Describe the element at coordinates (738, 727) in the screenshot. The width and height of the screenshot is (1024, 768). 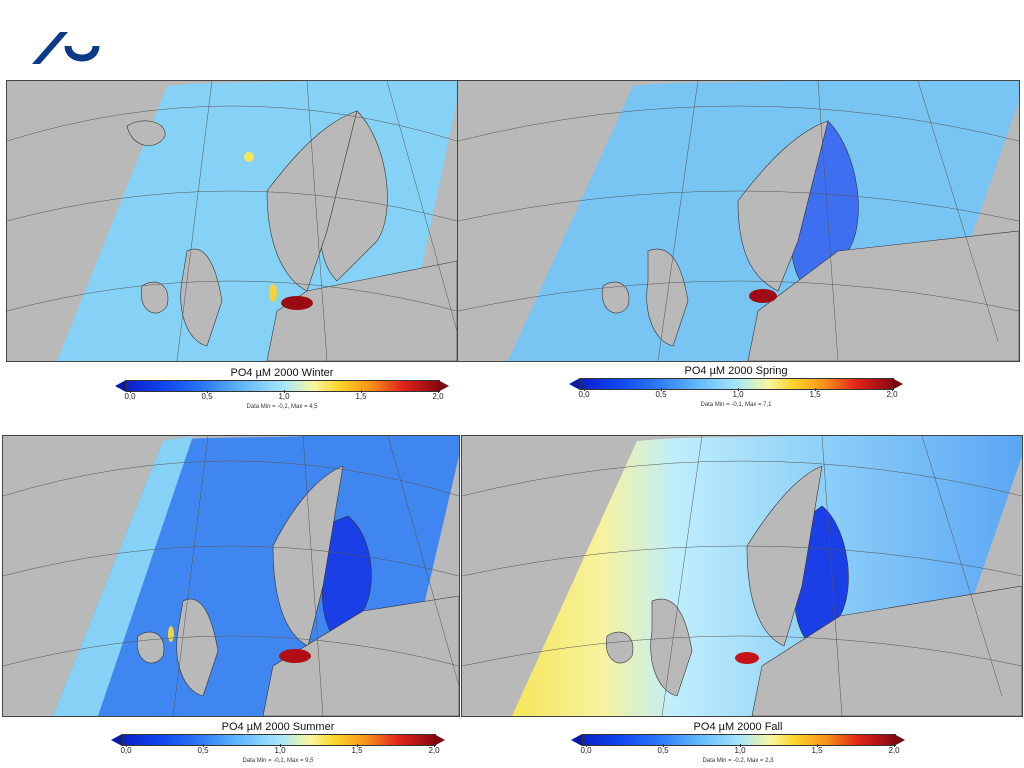
I see `legend-title: PO4 µM 2000 Fall` at that location.